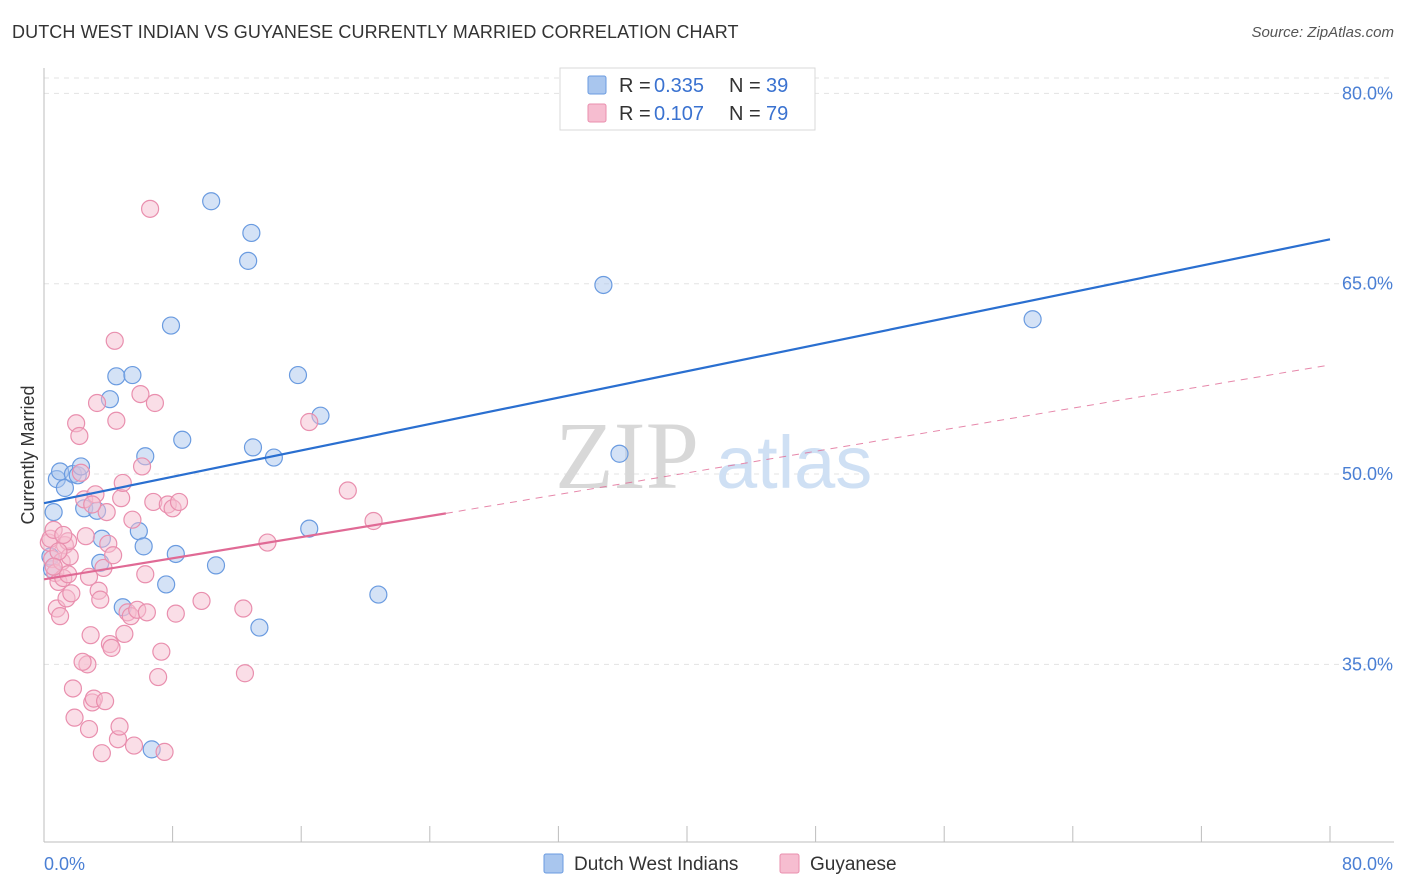  I want to click on legend-n-value: 39, so click(777, 86).